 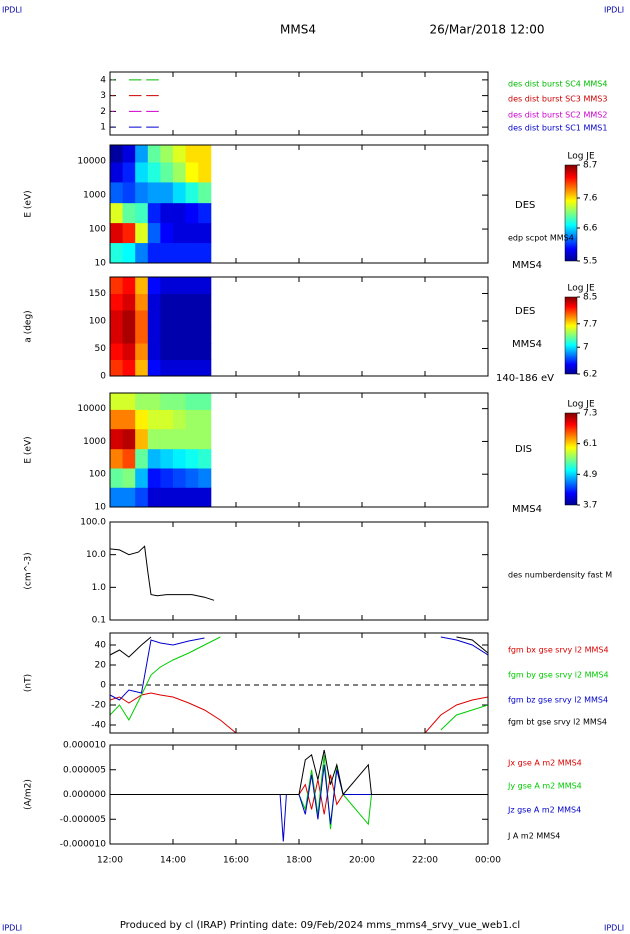 I want to click on colorbar-tick-label: 3.7, so click(x=590, y=506).